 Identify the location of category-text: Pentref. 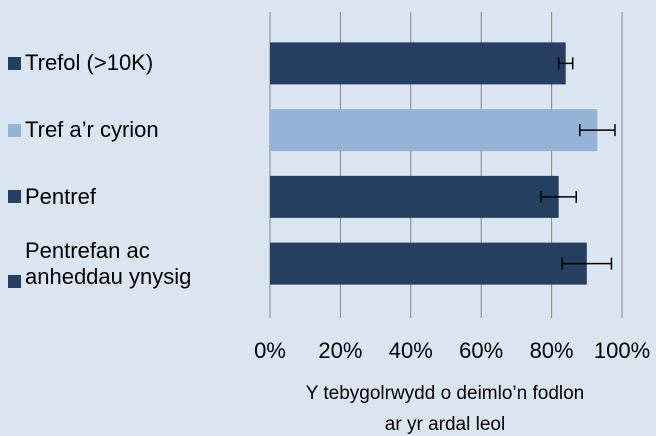
(60, 196).